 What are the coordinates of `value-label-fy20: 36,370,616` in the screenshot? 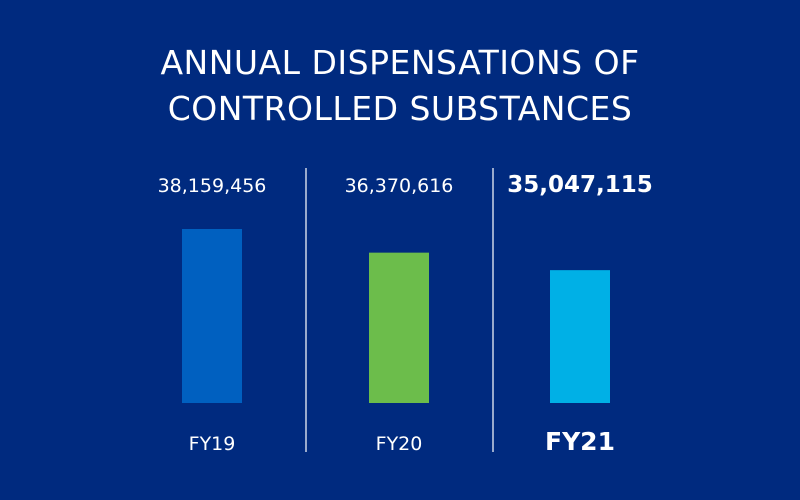 It's located at (399, 186).